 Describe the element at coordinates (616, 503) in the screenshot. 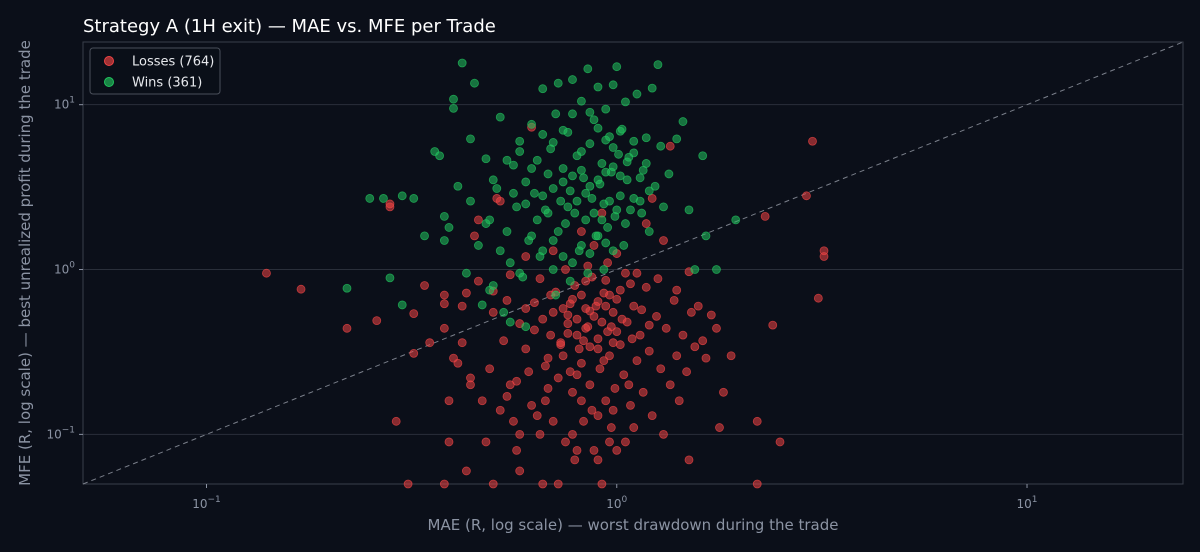

I see `x-tick-label: 100` at that location.